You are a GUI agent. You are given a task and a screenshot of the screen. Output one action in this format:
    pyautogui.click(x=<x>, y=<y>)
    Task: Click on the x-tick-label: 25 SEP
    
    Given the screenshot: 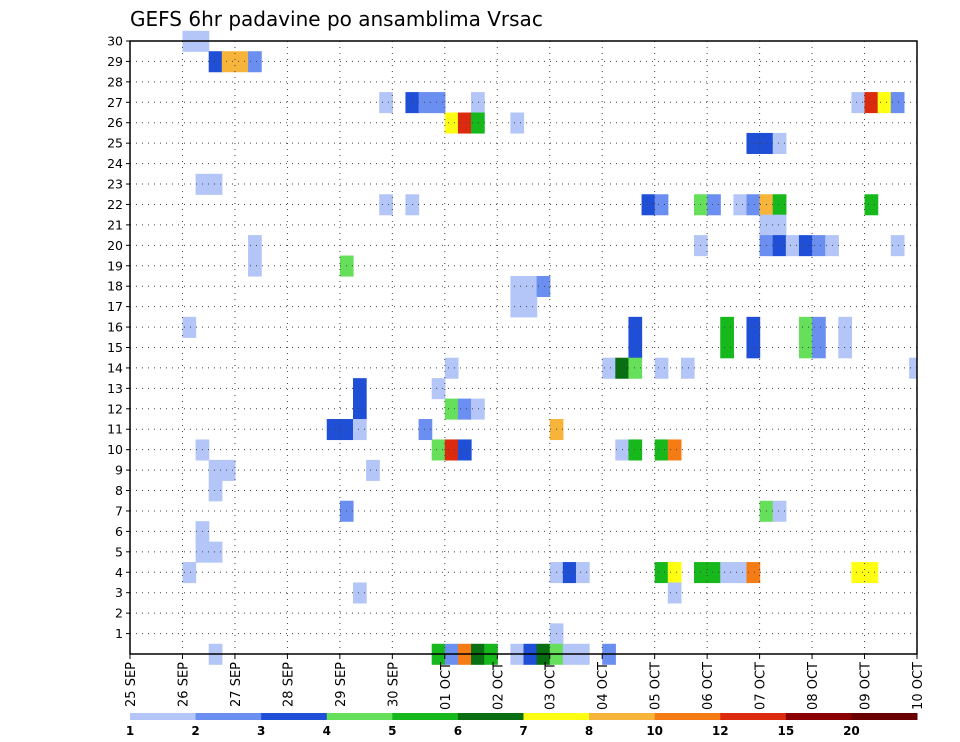 What is the action you would take?
    pyautogui.click(x=131, y=684)
    